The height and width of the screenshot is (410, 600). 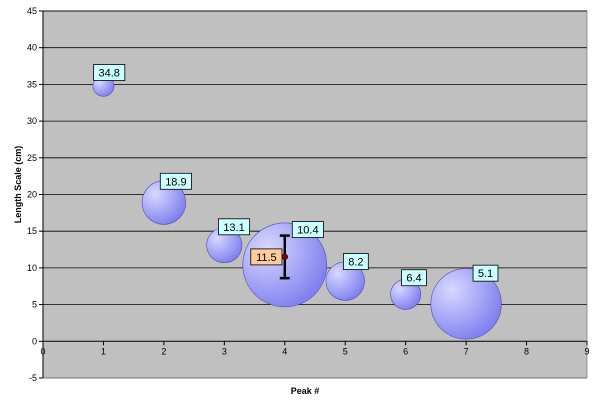 I want to click on data-label: 8.2, so click(x=355, y=261).